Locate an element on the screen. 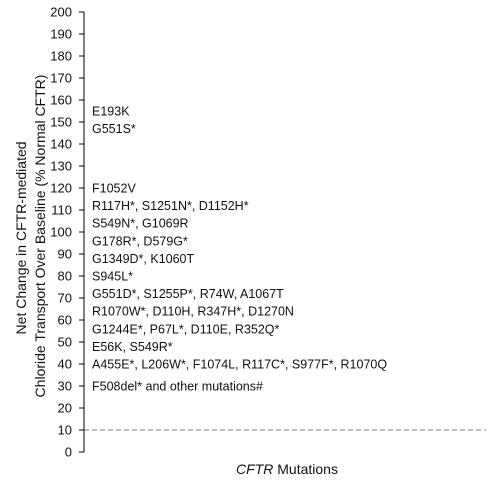 This screenshot has height=482, width=494. y-tick-label: 70 is located at coordinates (65, 298).